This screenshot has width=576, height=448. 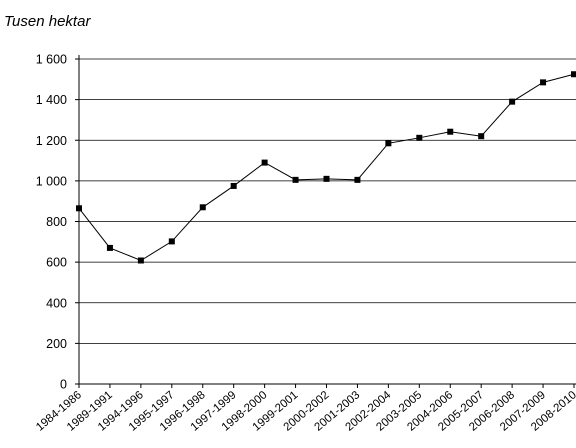 I want to click on data-point-1984-1986, so click(x=79, y=208).